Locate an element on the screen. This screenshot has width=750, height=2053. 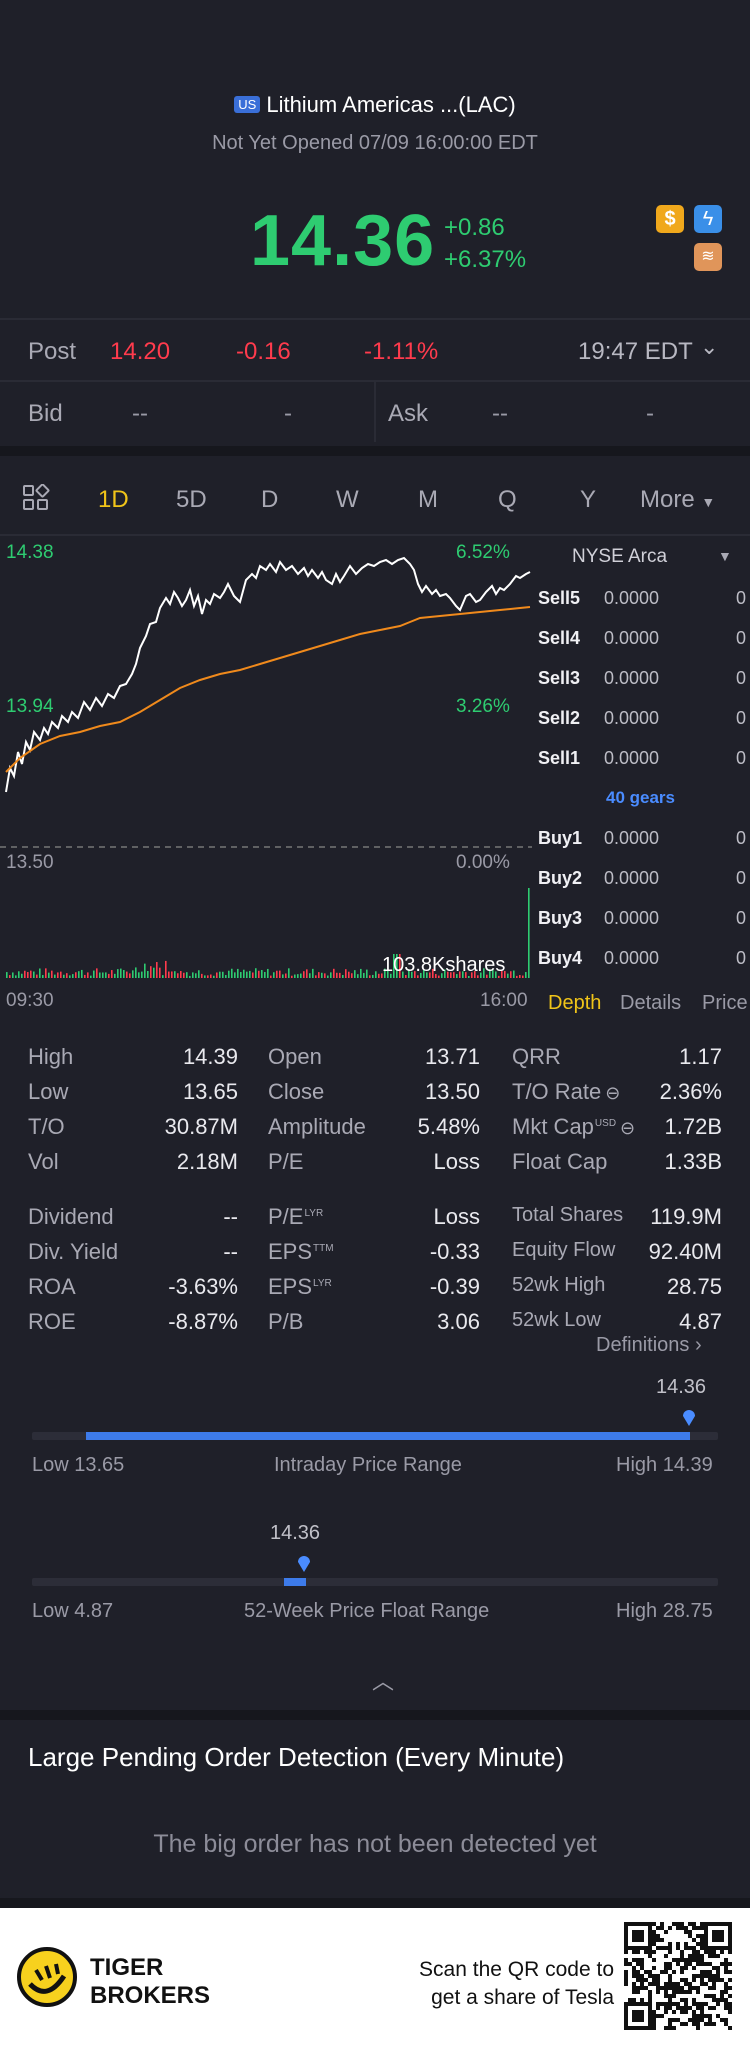
sell-level-volume: 0 is located at coordinates (741, 678).